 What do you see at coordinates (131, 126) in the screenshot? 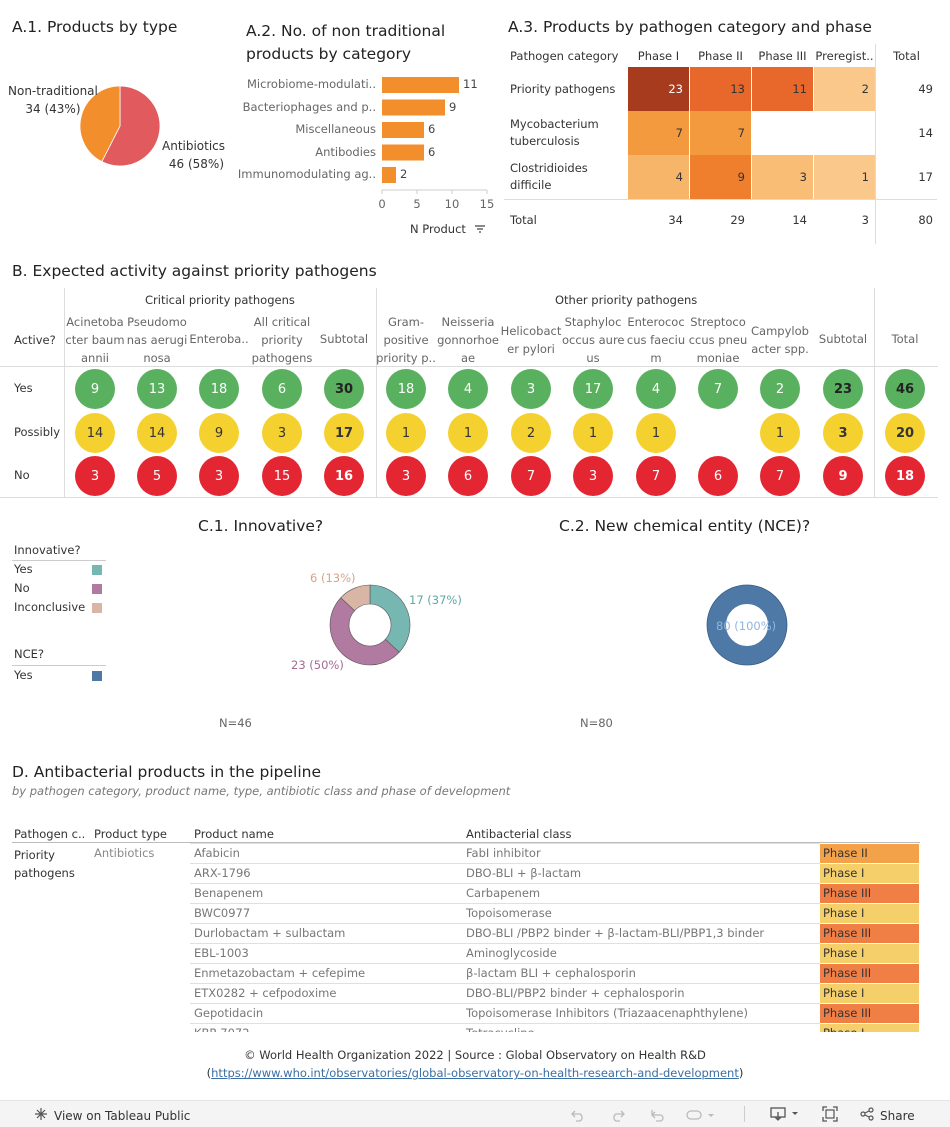
I see `a1-slice-antibiotics` at bounding box center [131, 126].